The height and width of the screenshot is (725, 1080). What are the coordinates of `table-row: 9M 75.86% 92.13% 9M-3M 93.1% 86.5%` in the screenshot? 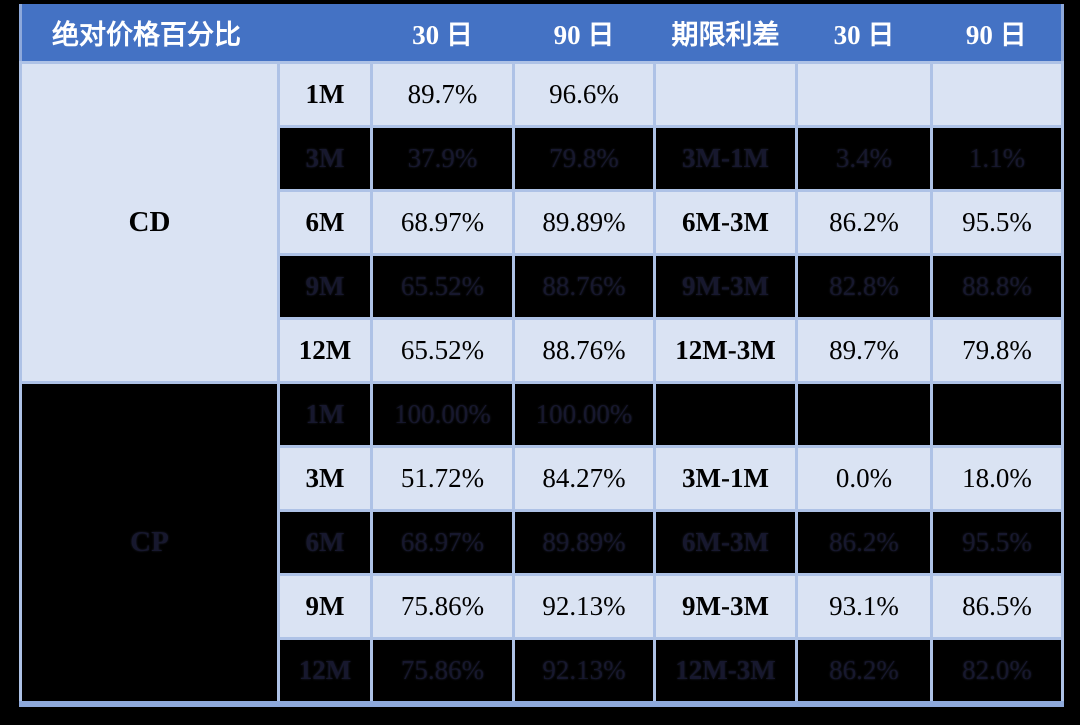 It's located at (542, 606).